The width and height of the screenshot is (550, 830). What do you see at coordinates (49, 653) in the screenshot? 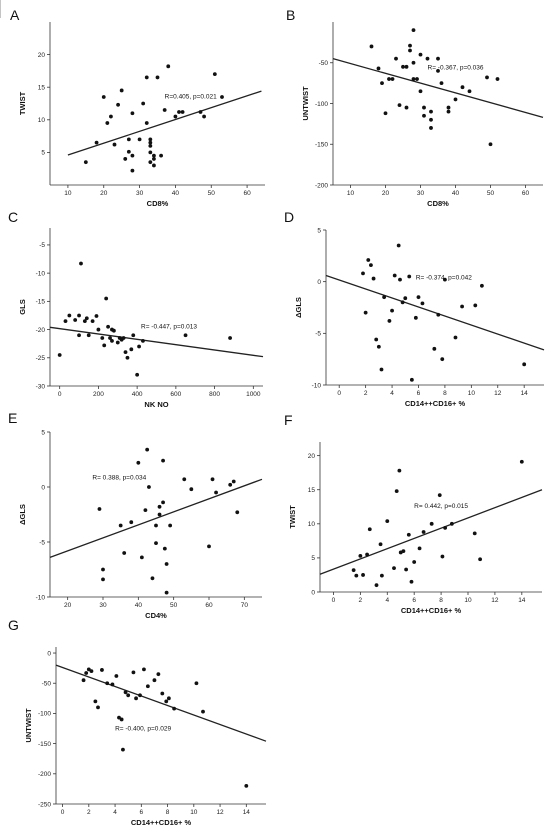
I see `y-tick-label: 0` at bounding box center [49, 653].